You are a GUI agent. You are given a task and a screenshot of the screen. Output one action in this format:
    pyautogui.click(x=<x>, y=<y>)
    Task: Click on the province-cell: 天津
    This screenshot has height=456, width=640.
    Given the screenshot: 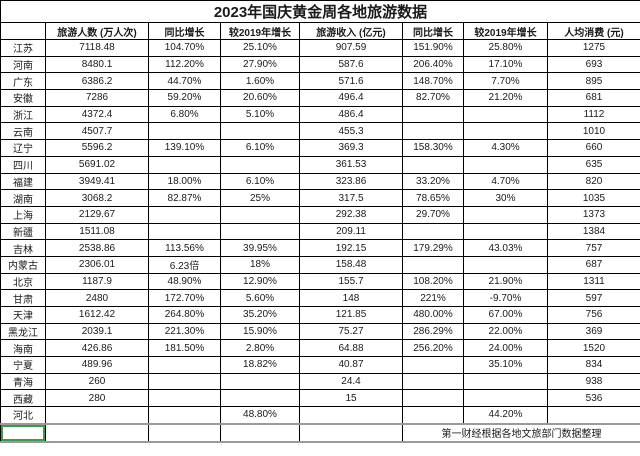 What is the action you would take?
    pyautogui.click(x=23, y=315)
    